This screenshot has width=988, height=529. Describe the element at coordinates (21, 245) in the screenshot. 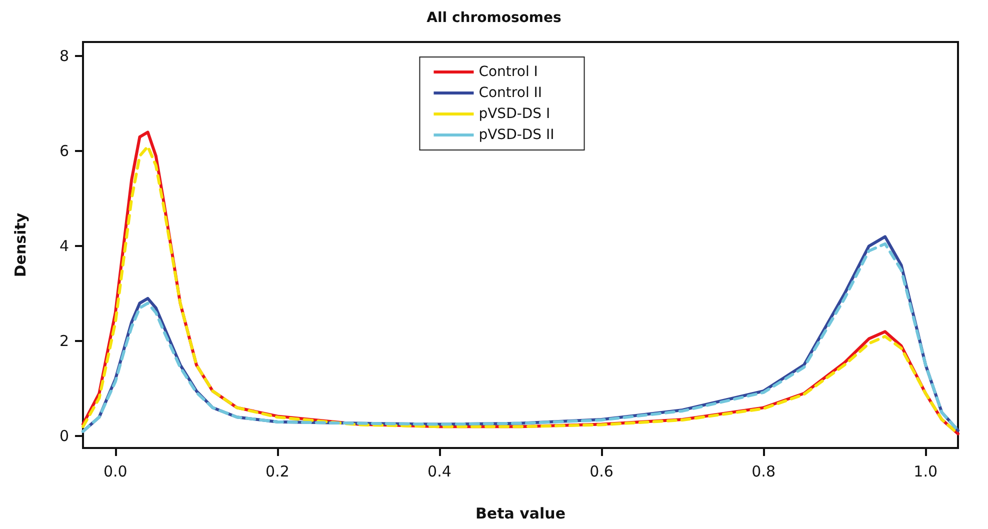

I see `y-axis-title: Density` at that location.